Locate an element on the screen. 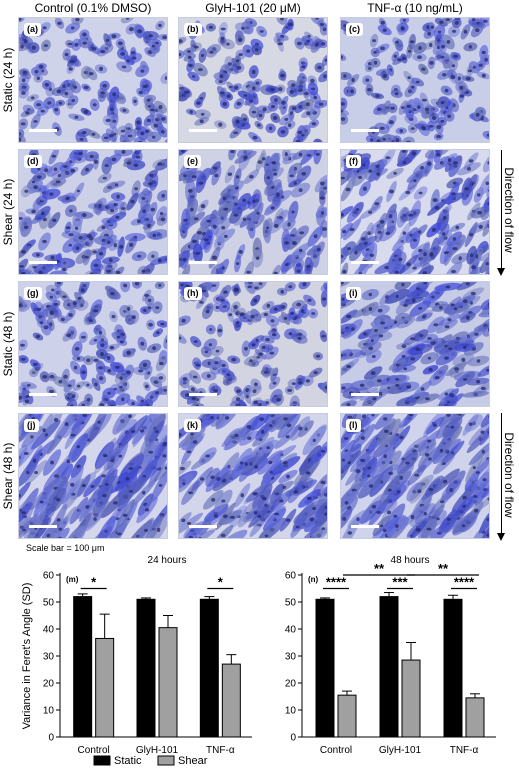  legend-label-static: Static is located at coordinates (128, 761).